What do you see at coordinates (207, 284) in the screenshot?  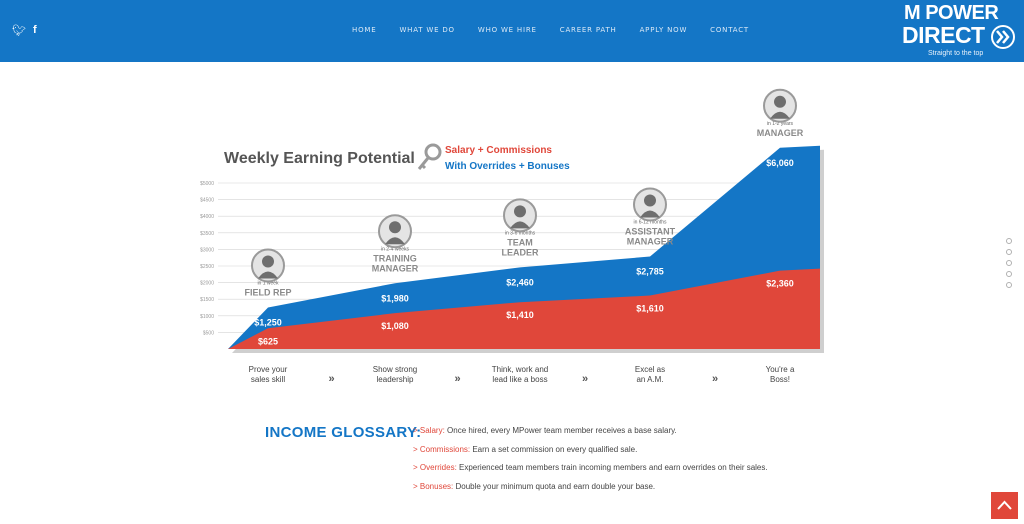 I see `y-tick-label: $2000` at bounding box center [207, 284].